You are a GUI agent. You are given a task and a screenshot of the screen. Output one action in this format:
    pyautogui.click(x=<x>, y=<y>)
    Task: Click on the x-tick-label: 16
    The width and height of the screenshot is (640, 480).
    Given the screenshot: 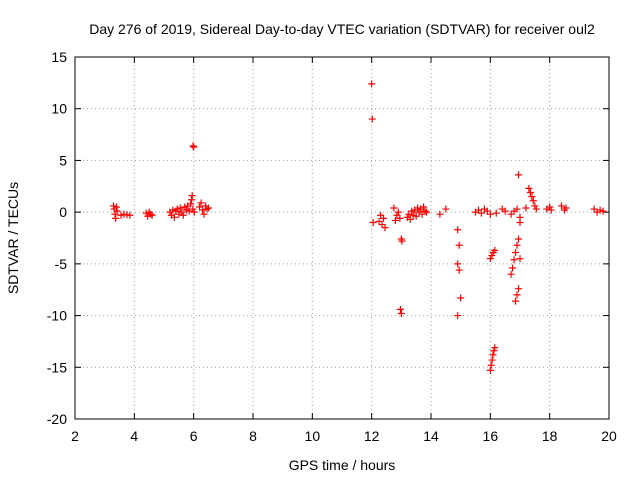 What is the action you would take?
    pyautogui.click(x=491, y=436)
    